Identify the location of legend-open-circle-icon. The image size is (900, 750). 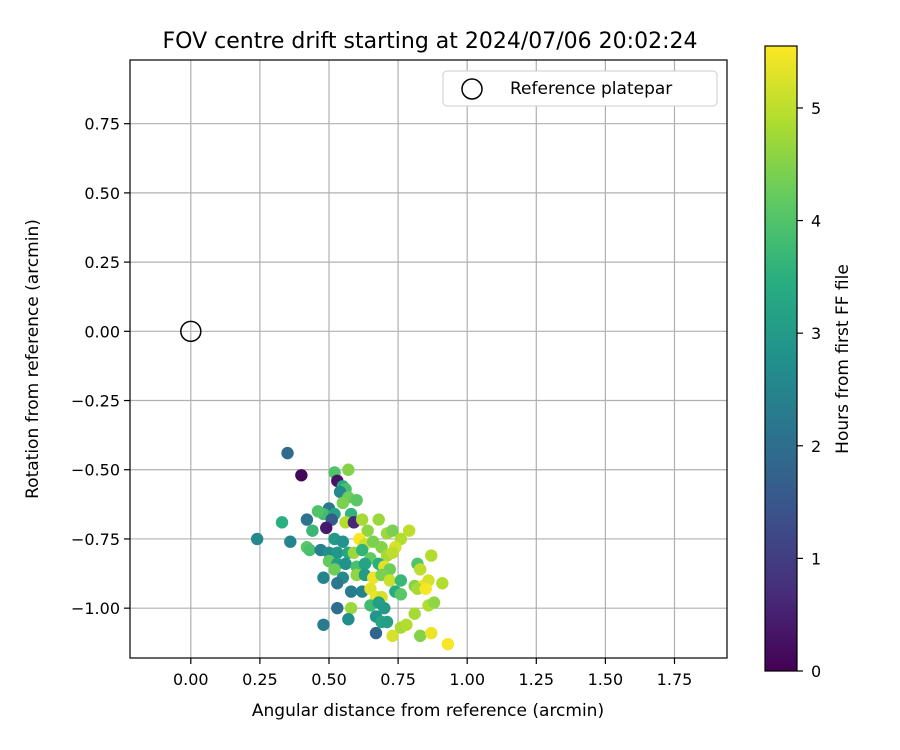
(472, 89).